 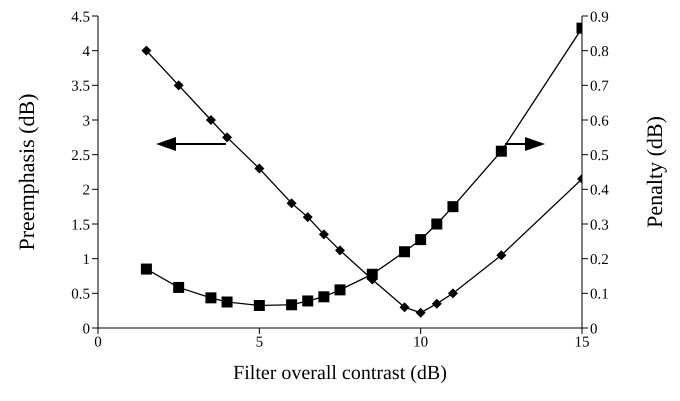 I want to click on y2-axis-title: Penalty (dB), so click(x=654, y=172).